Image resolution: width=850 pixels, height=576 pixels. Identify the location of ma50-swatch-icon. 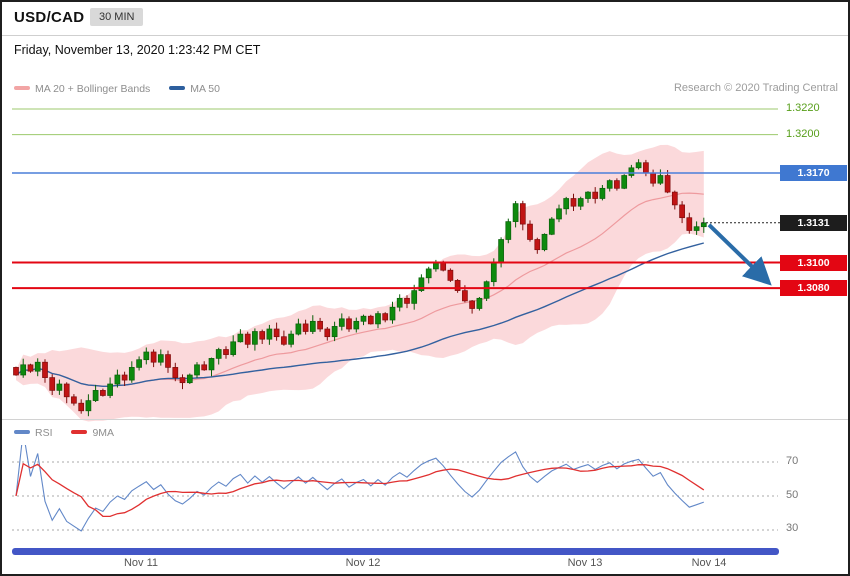
(177, 88).